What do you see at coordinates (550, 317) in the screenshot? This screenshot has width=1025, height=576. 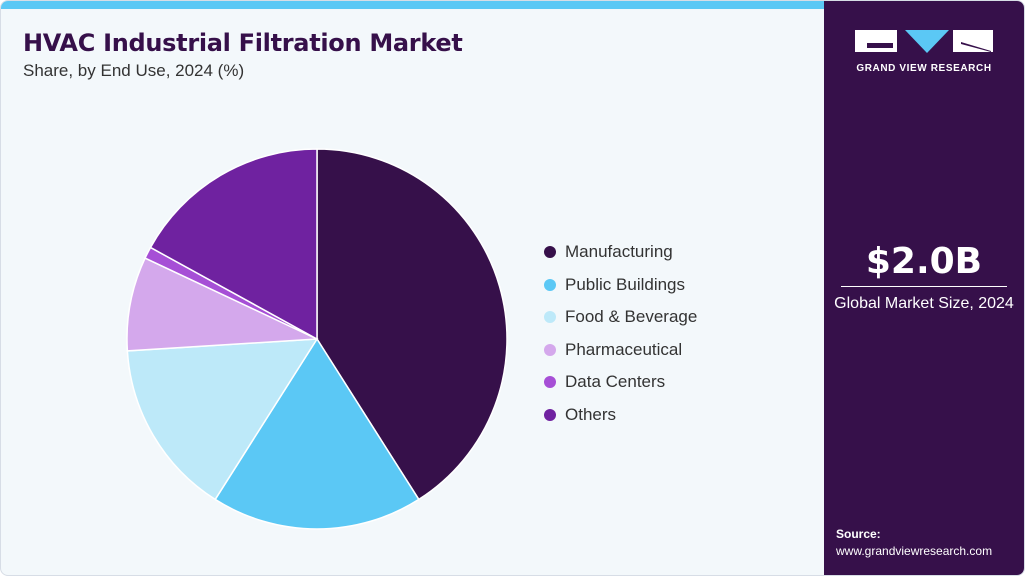 I see `legend-swatch-food-beverage` at bounding box center [550, 317].